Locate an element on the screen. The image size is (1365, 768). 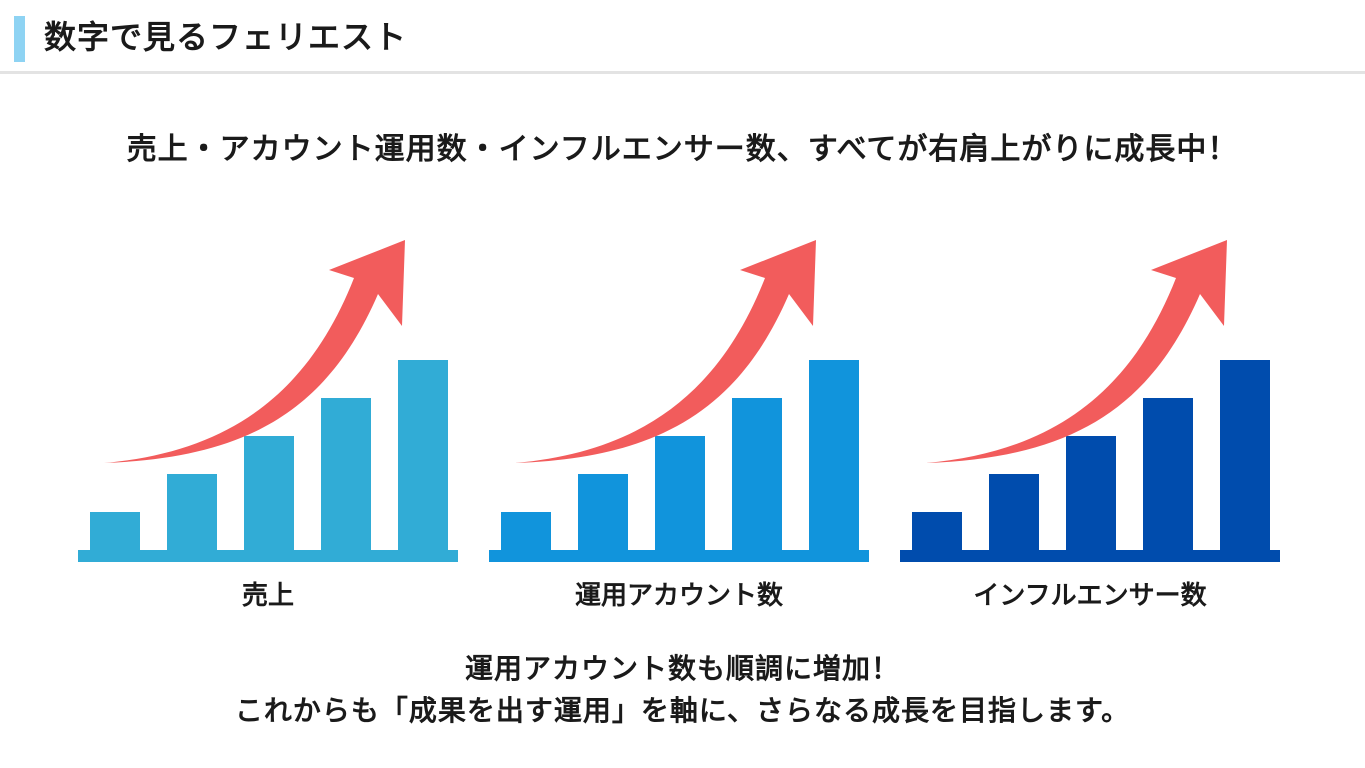
chart-label-sales: 売上 is located at coordinates (267, 596).